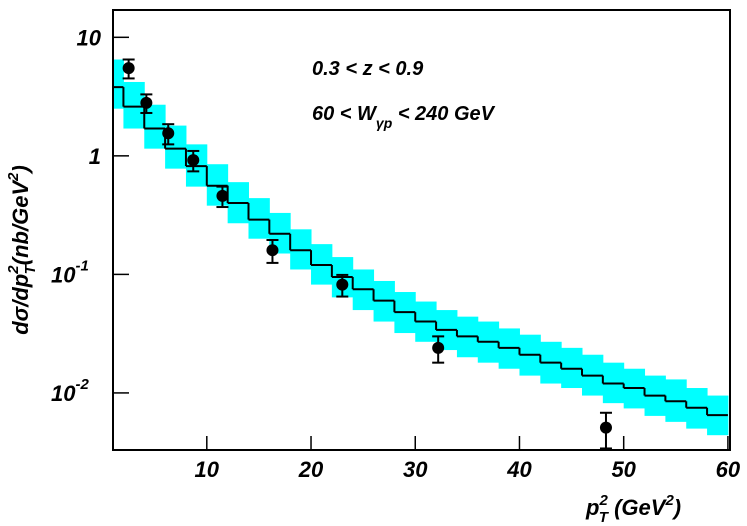 Image resolution: width=747 pixels, height=526 pixels. I want to click on y-tick-label: 10, so click(89, 37).